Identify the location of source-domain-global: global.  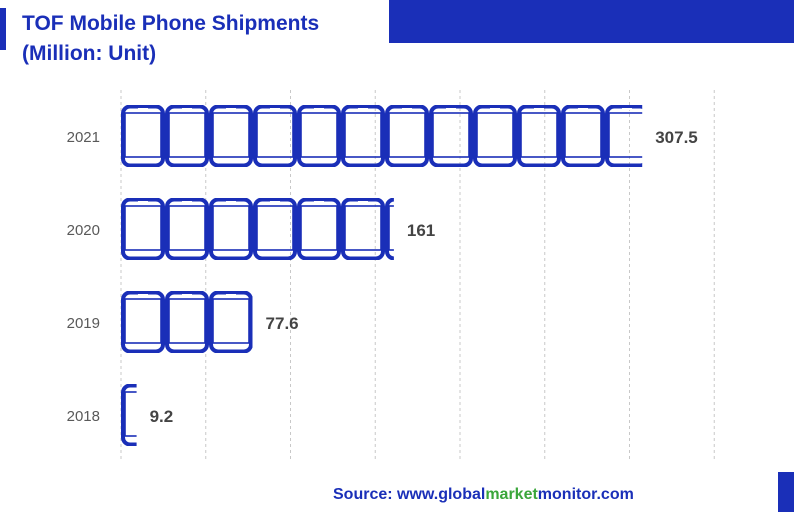
(462, 494).